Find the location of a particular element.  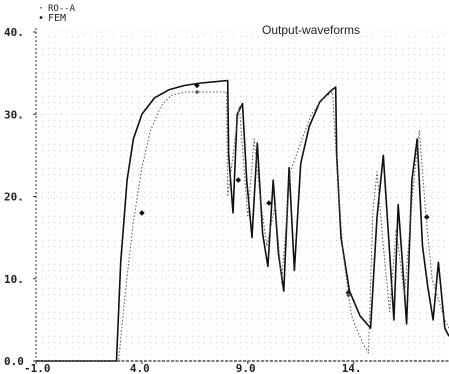

legend: · RO--A • FEM is located at coordinates (57, 13).